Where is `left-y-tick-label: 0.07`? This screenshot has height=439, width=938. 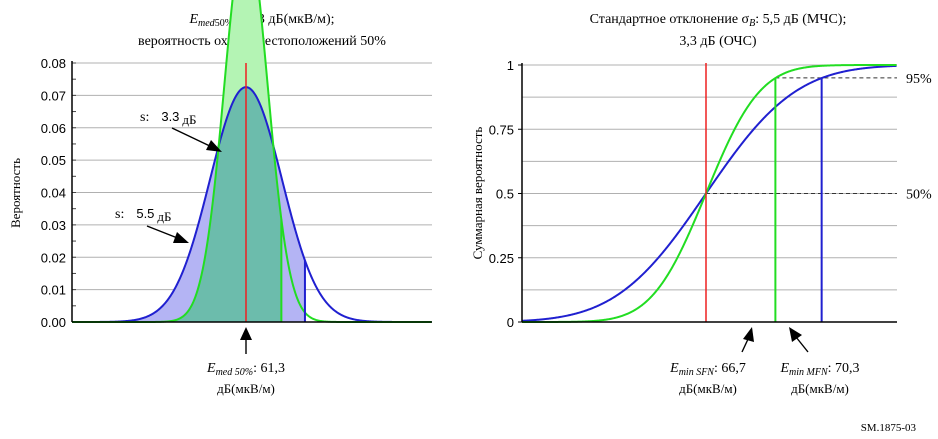
left-y-tick-label: 0.07 is located at coordinates (53, 95).